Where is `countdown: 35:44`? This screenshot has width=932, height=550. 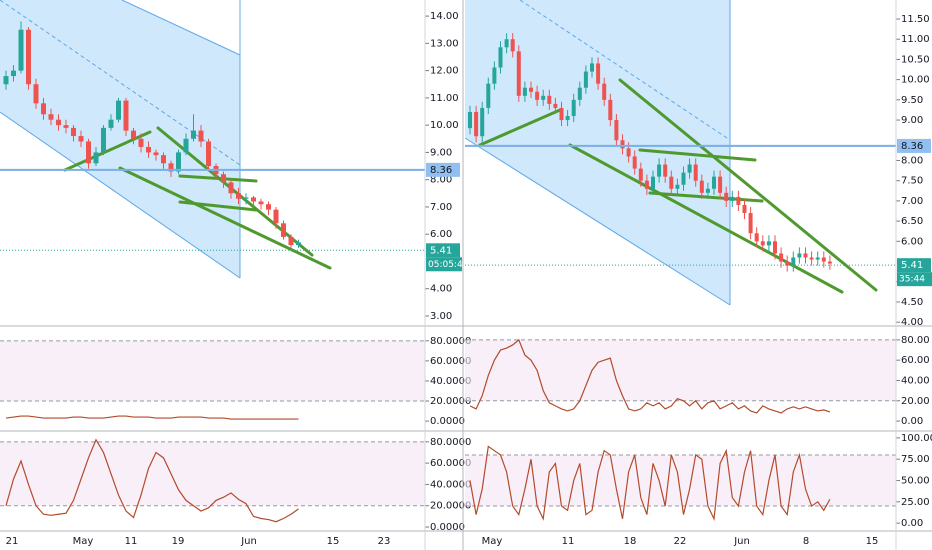
countdown: 35:44 is located at coordinates (912, 280).